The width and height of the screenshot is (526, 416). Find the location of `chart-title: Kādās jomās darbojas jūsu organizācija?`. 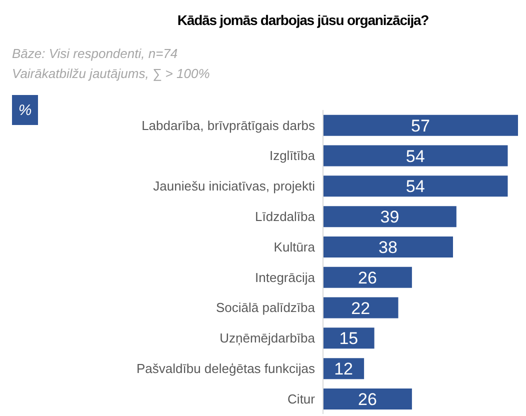

chart-title: Kādās jomās darbojas jūsu organizācija? is located at coordinates (303, 20).